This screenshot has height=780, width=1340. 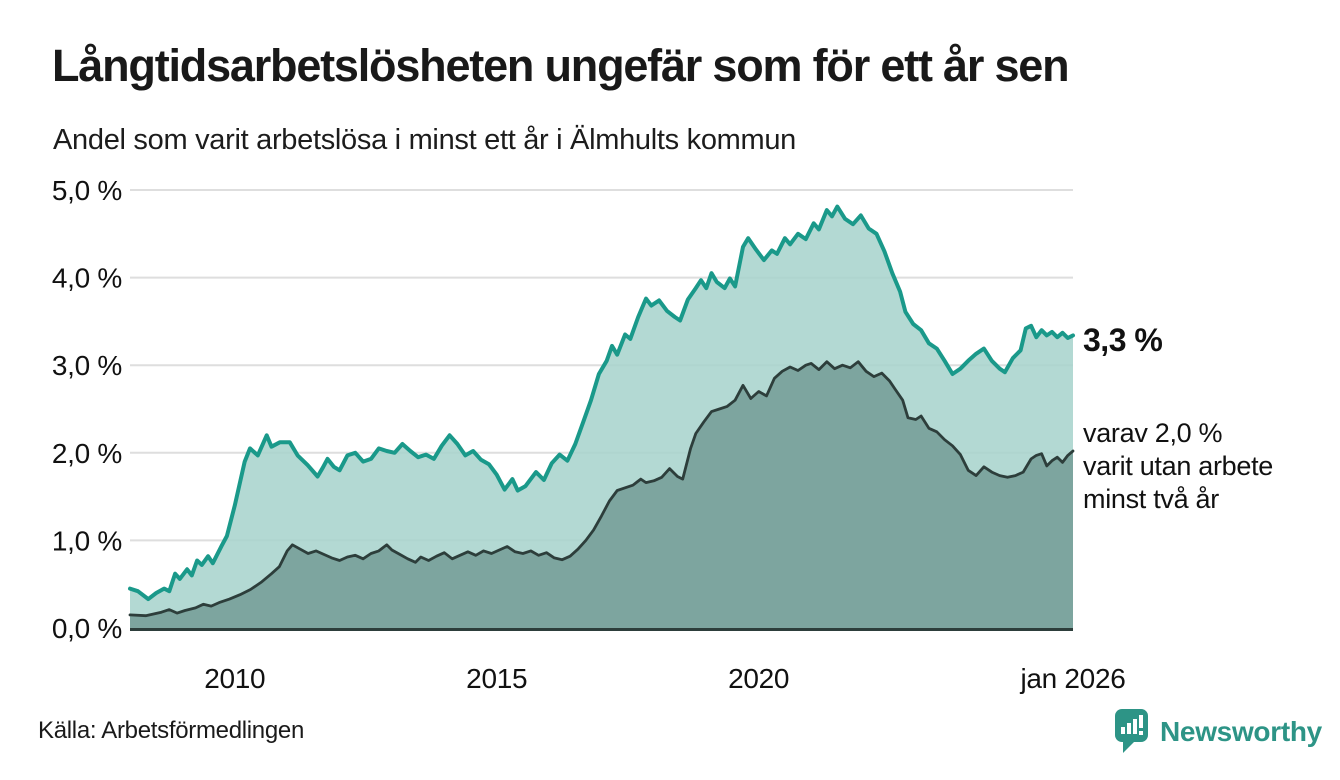 I want to click on secondary-annotation-line2: varit utan arbete, so click(x=1178, y=466).